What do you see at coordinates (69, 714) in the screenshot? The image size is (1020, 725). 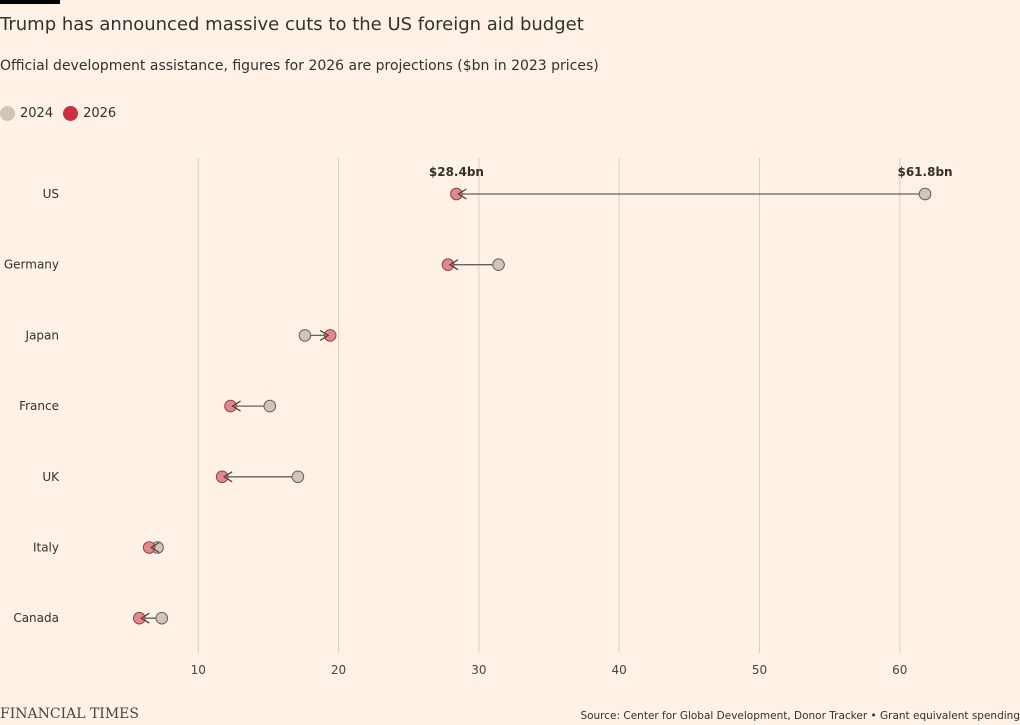 I see `ft-logo: FINANCIAL TIMES` at bounding box center [69, 714].